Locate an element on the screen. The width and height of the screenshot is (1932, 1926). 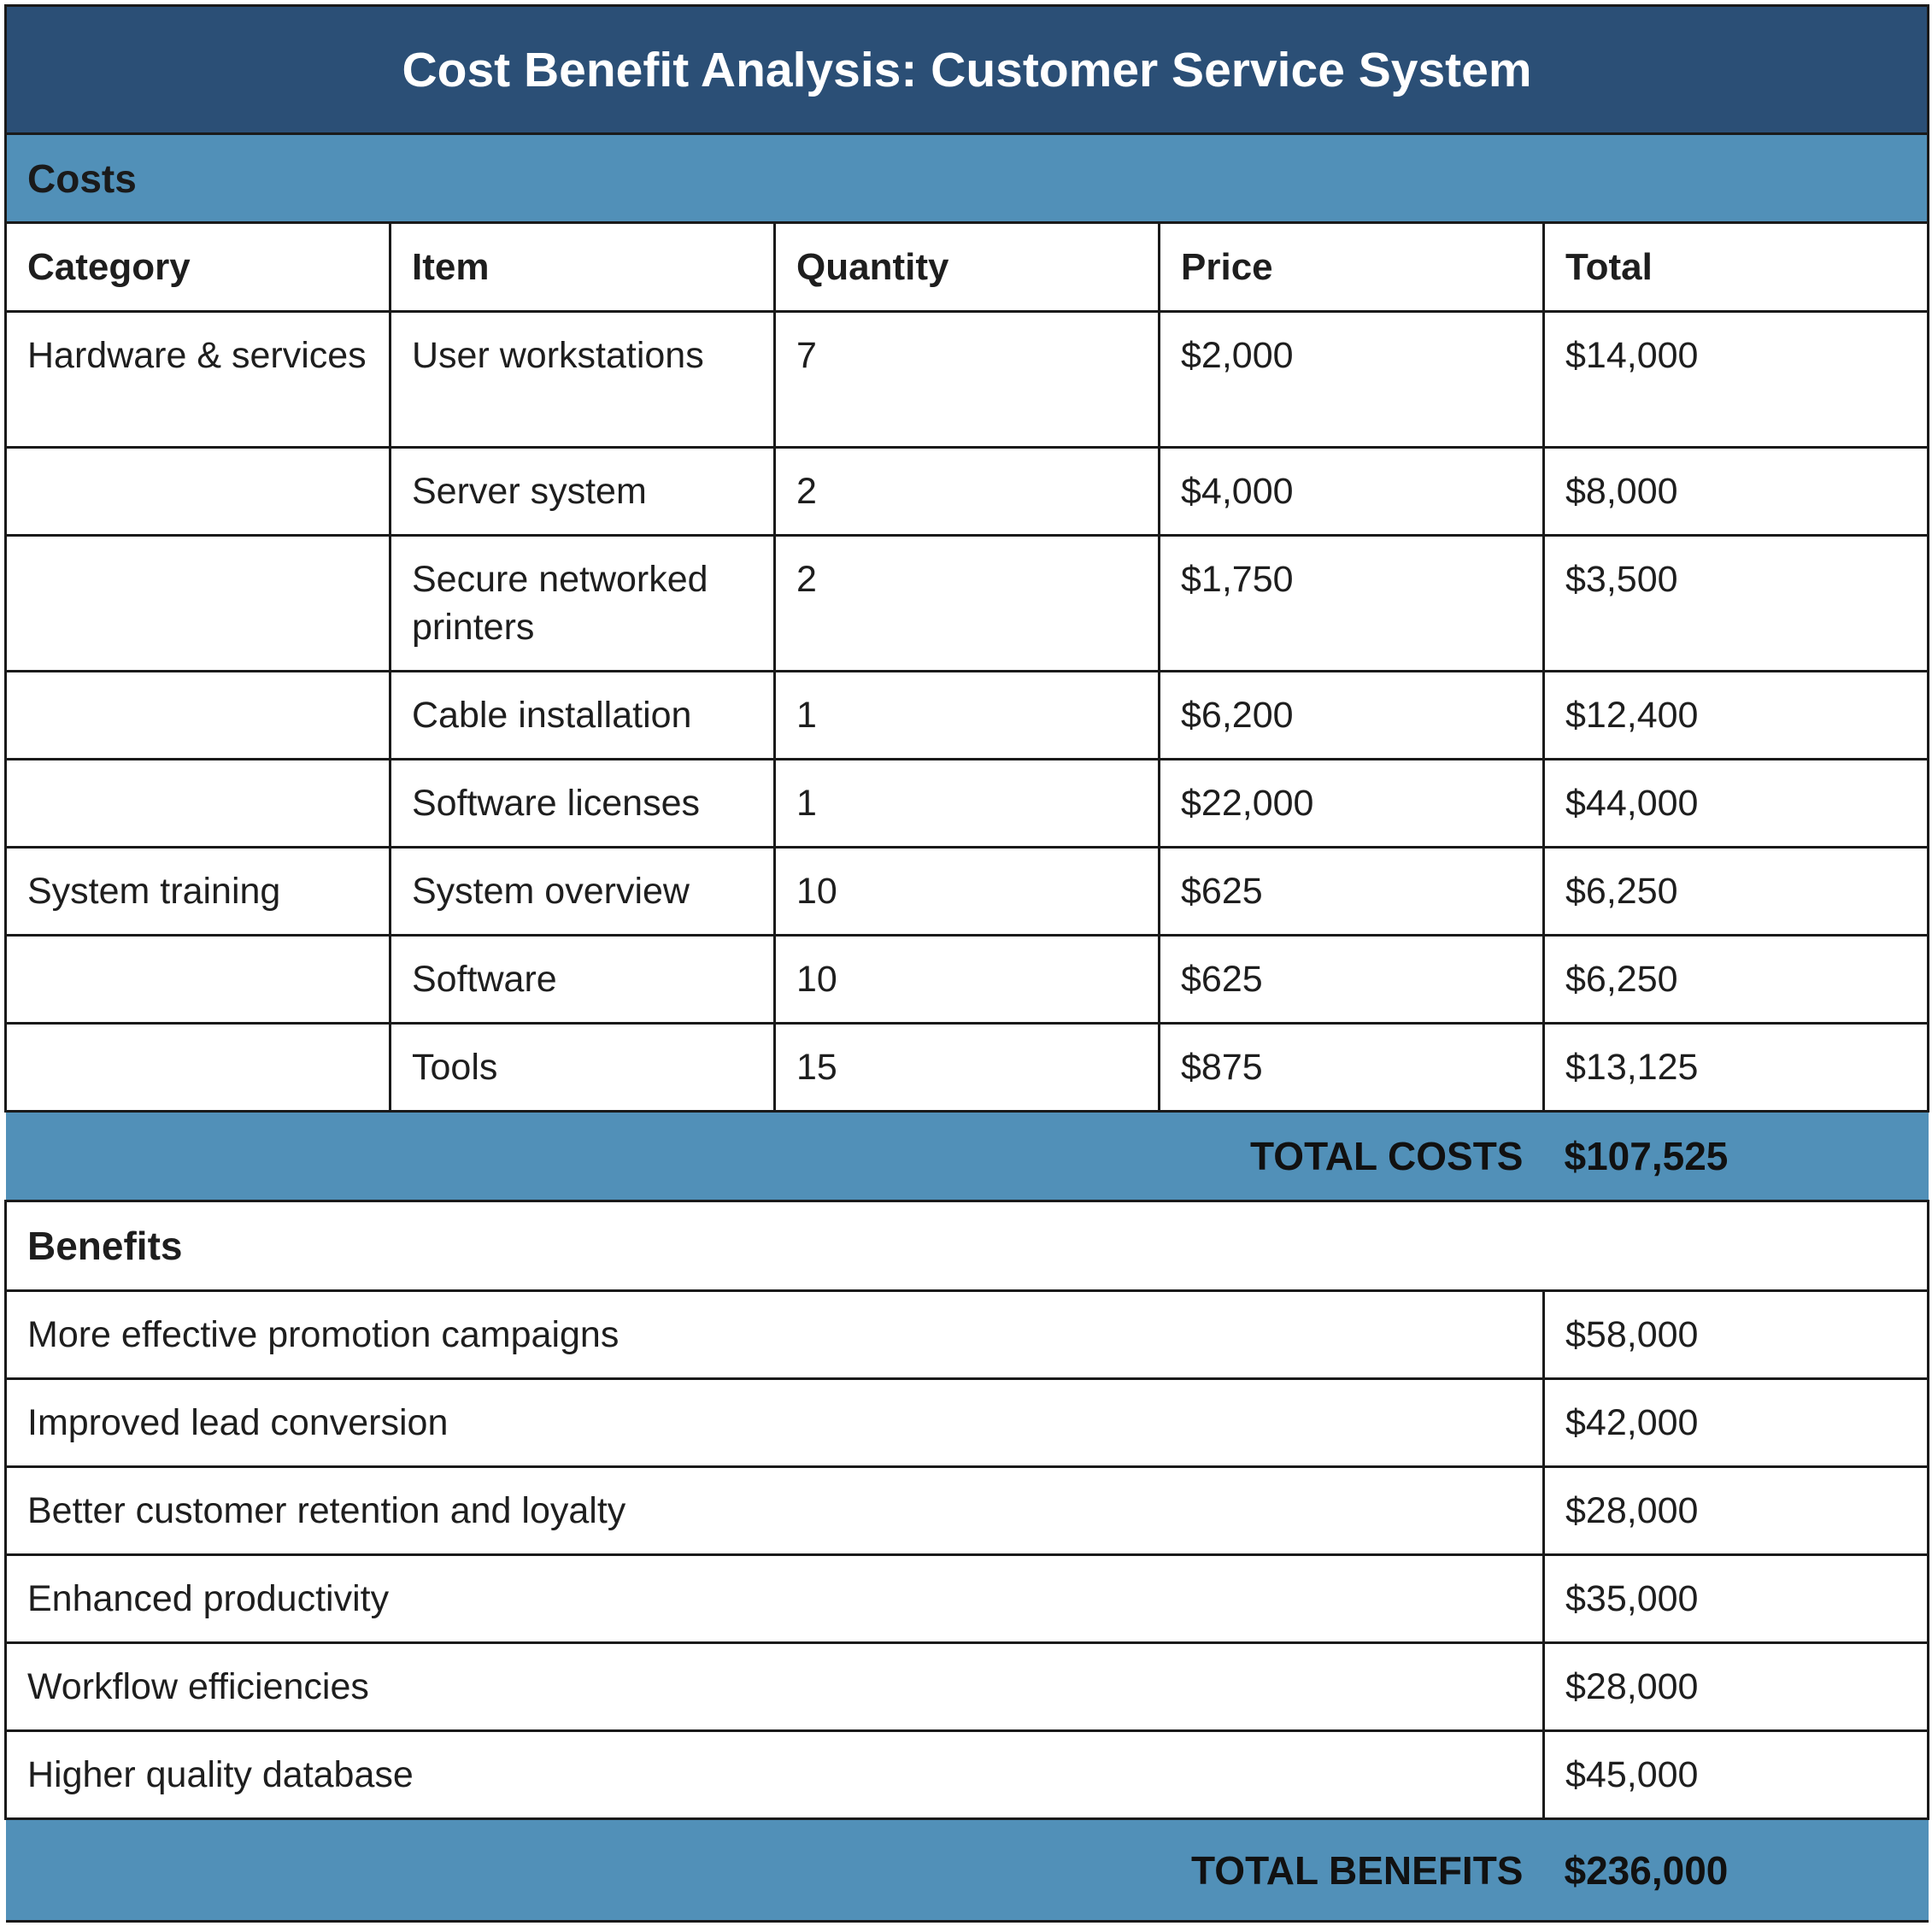
total-value: $107,525 is located at coordinates (1736, 1156).